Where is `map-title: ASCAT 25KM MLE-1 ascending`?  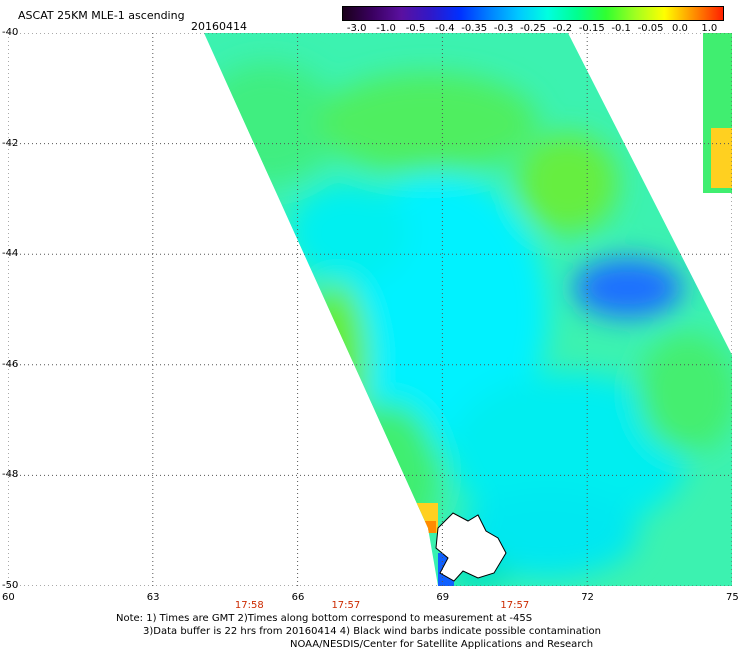 map-title: ASCAT 25KM MLE-1 ascending is located at coordinates (101, 15).